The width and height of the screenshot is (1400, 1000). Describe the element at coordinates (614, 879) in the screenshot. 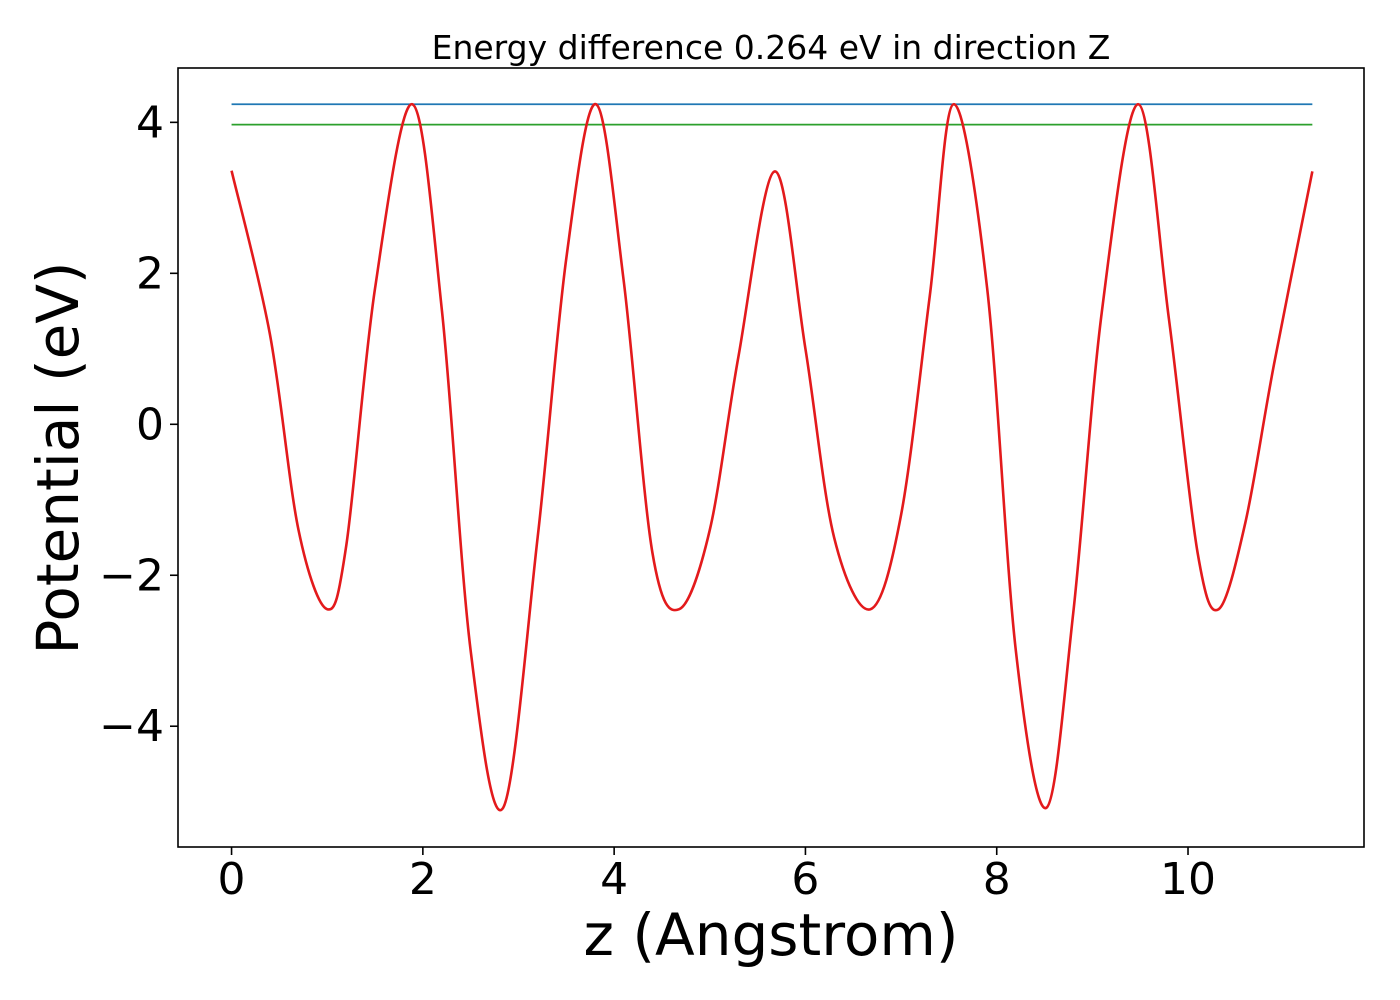

I see `x-tick-label: 4` at that location.